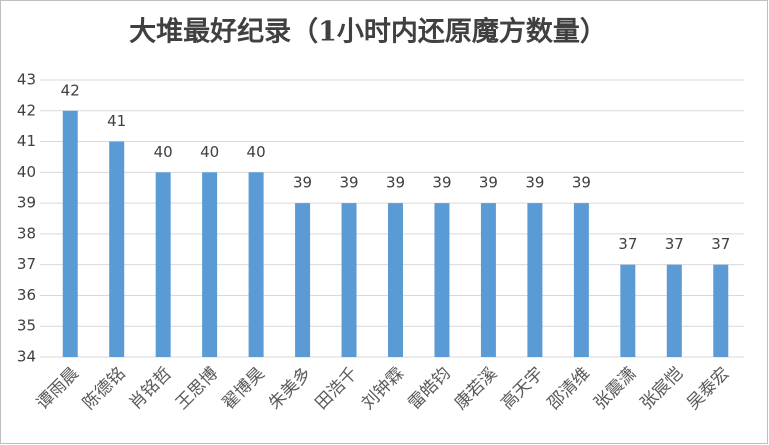 The height and width of the screenshot is (445, 769). I want to click on y-tick-label: 43, so click(26, 80).